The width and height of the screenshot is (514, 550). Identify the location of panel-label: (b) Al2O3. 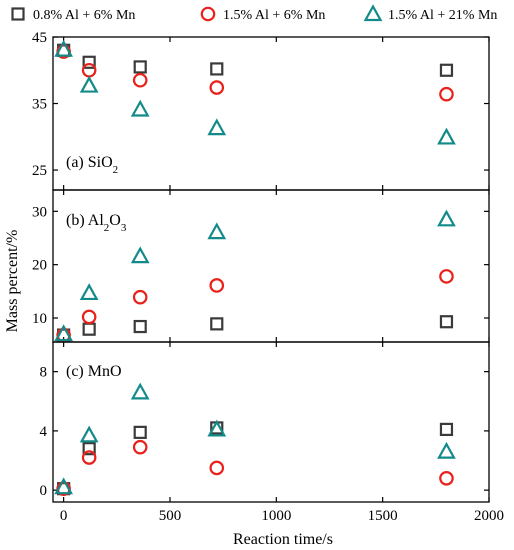
(96, 223).